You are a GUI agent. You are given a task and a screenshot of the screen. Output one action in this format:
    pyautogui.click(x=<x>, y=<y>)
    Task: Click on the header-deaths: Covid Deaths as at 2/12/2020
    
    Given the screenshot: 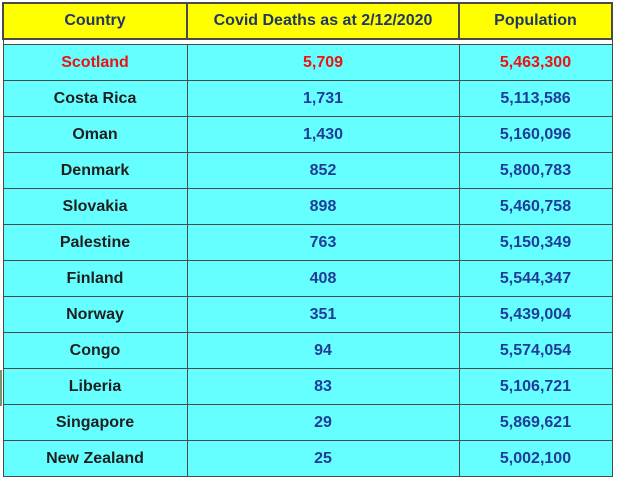 What is the action you would take?
    pyautogui.click(x=323, y=21)
    